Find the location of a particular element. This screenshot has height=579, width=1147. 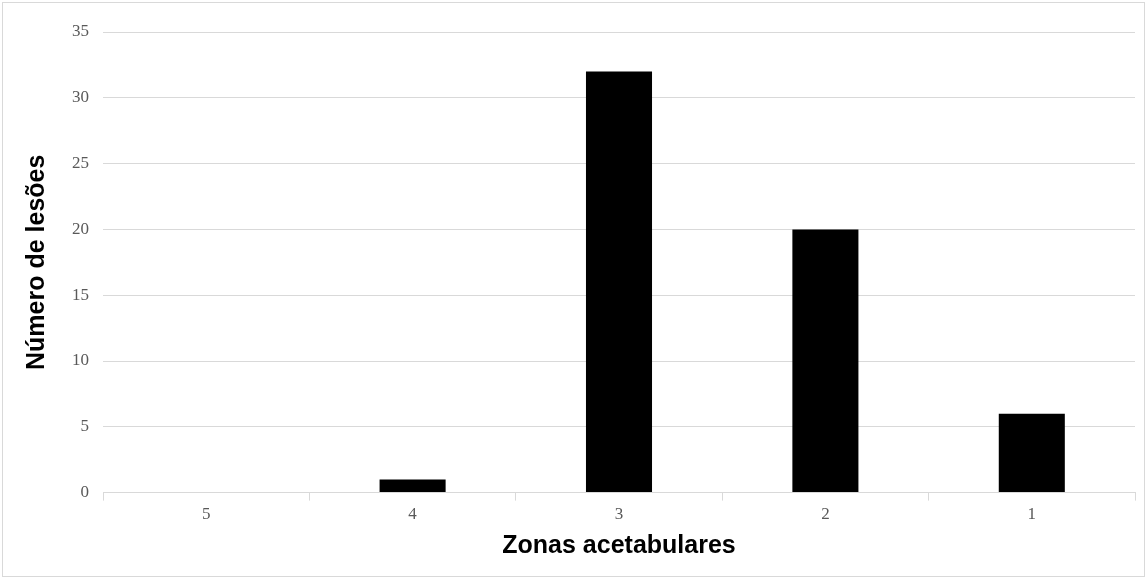

y-tick-label: 15 is located at coordinates (80, 294).